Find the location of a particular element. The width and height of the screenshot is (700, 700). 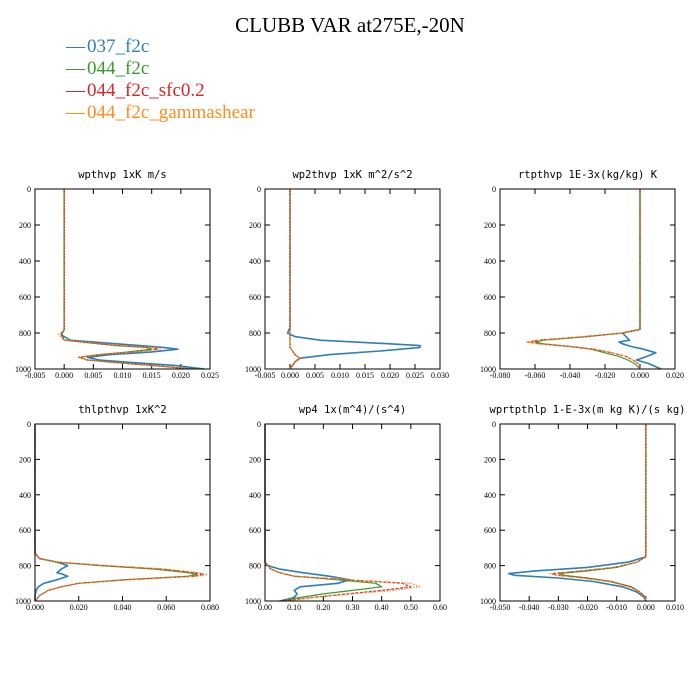

legend-item-1: —044_f2c is located at coordinates (160, 69).